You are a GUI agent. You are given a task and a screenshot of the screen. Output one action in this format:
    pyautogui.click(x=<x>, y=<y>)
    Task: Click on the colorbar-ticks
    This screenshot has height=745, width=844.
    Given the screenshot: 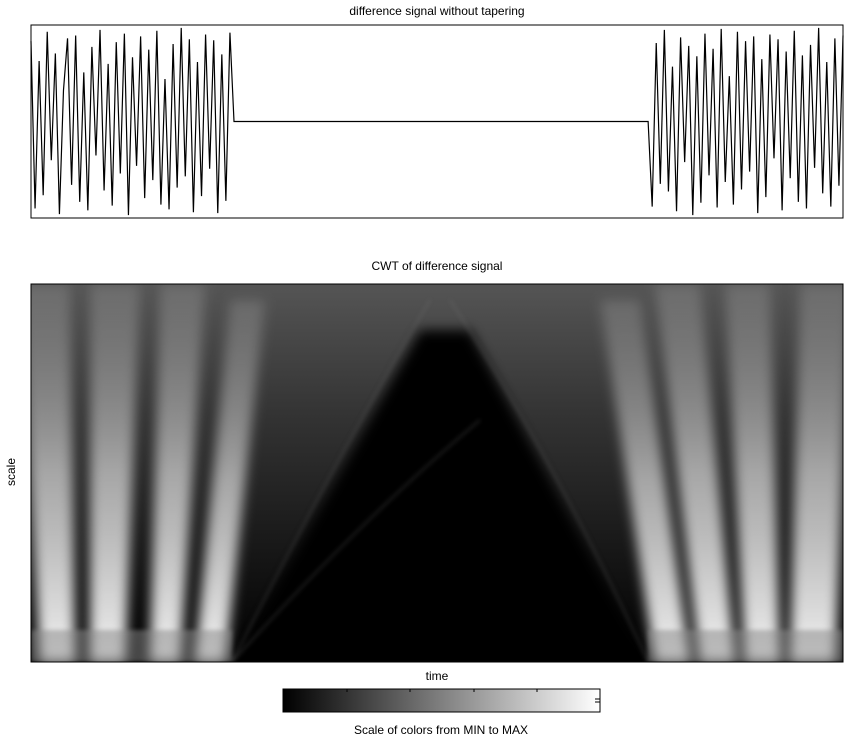 What is the action you would take?
    pyautogui.click(x=473, y=696)
    